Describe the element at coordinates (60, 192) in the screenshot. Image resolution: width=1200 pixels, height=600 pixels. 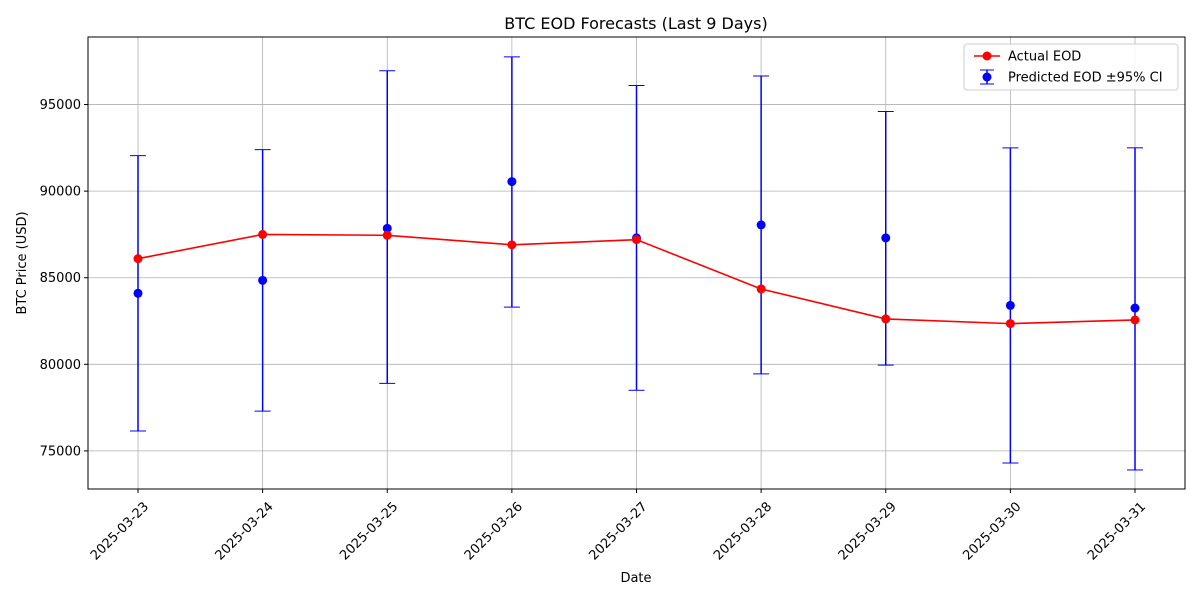
I see `y-tick-label: 90000` at that location.